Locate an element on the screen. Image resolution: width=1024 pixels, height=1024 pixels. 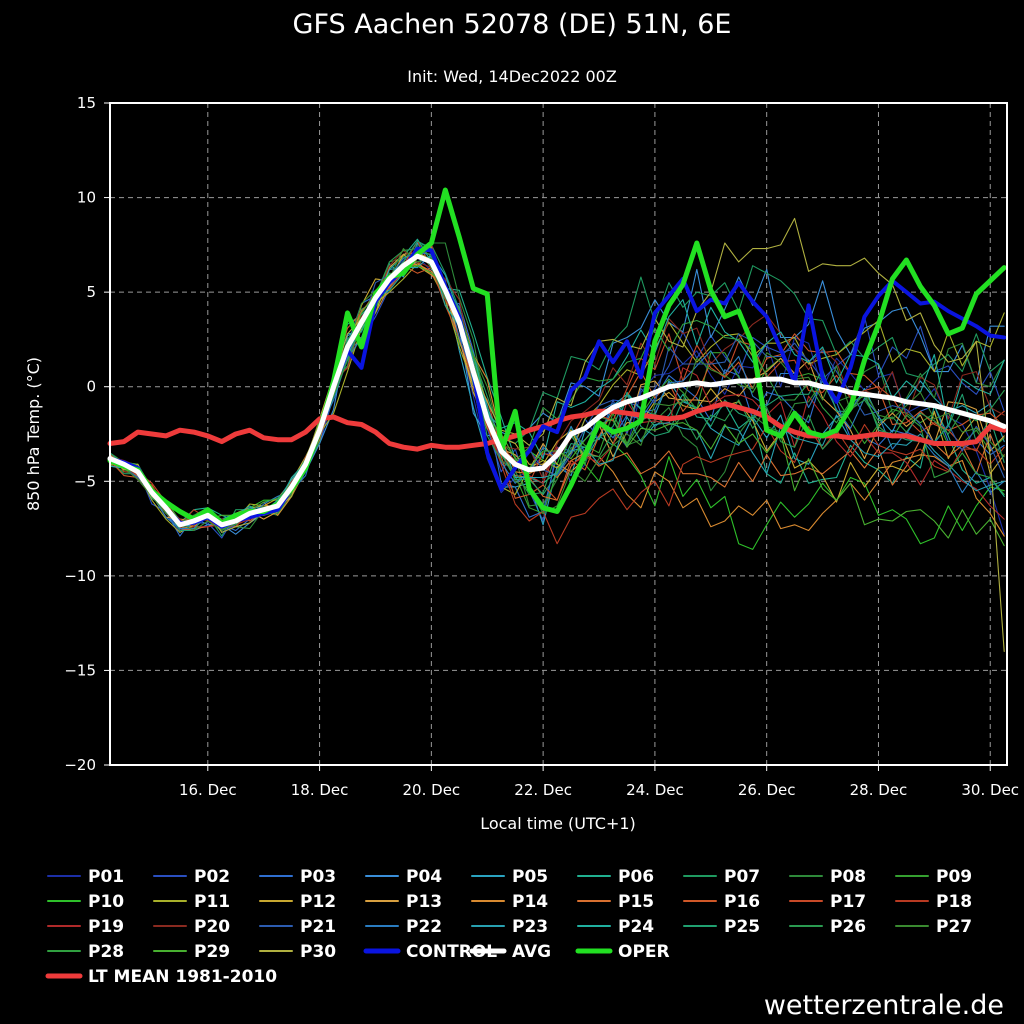
legend-item-p23: P23 is located at coordinates (509, 927).